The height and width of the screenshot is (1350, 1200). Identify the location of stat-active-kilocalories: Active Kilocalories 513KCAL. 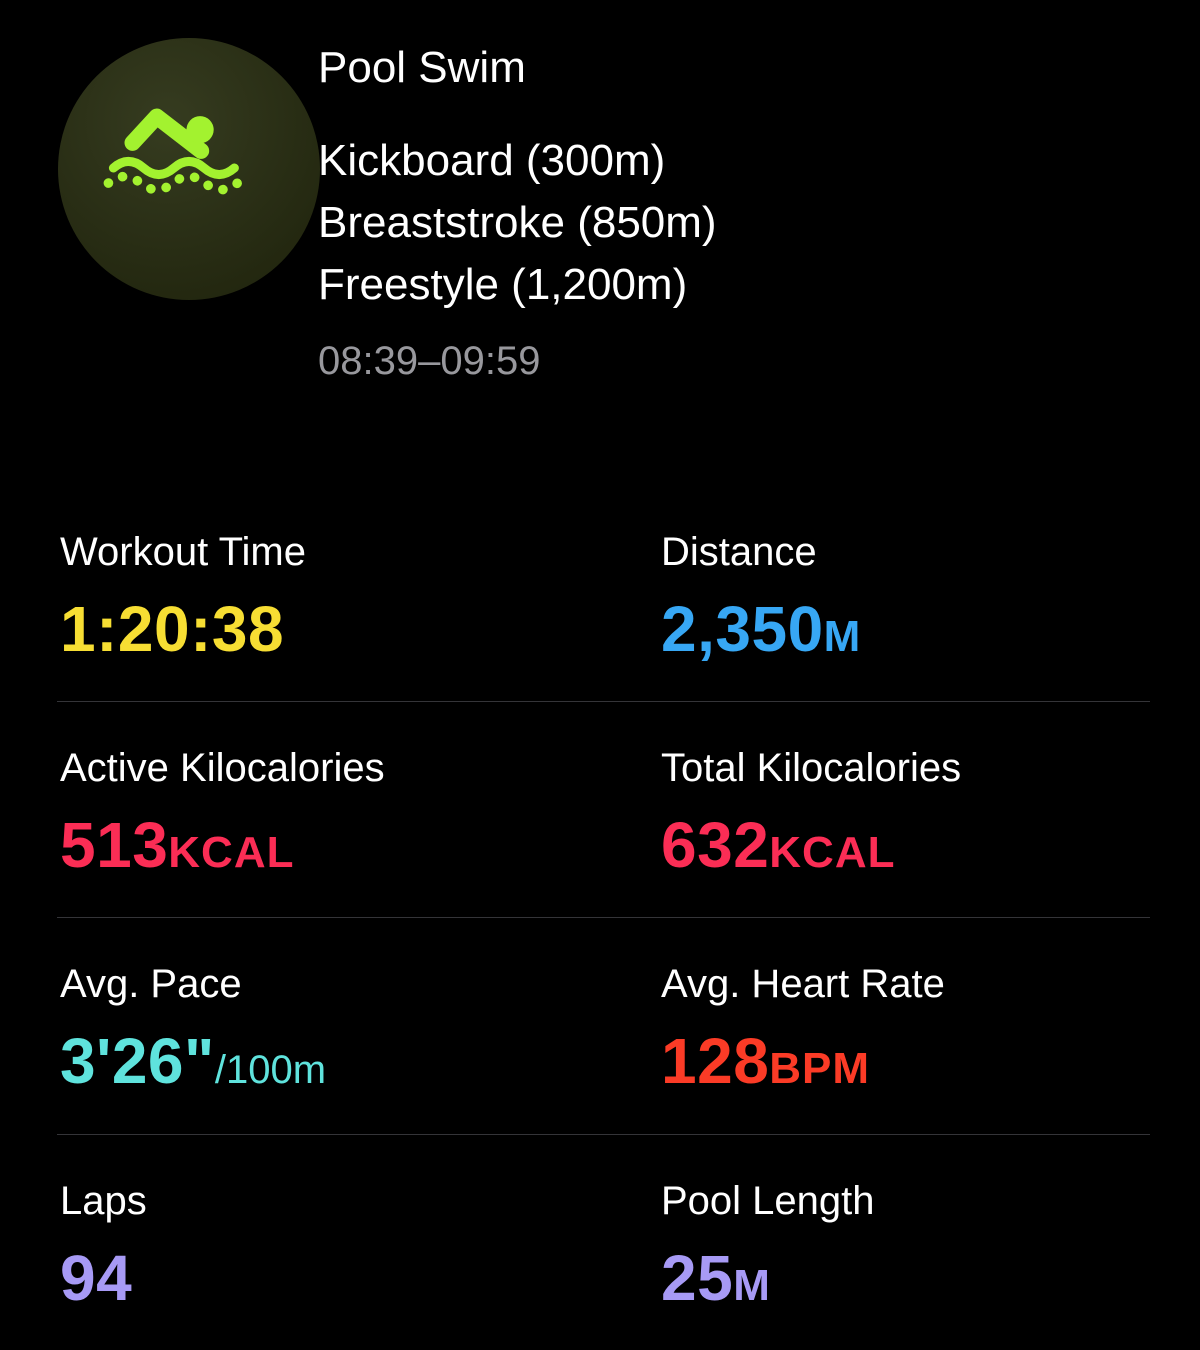
(357, 816).